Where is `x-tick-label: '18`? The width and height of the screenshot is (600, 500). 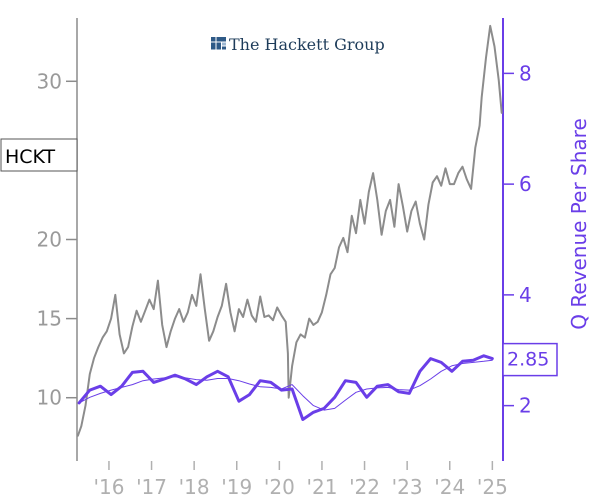 x-tick-label: '18 is located at coordinates (194, 487).